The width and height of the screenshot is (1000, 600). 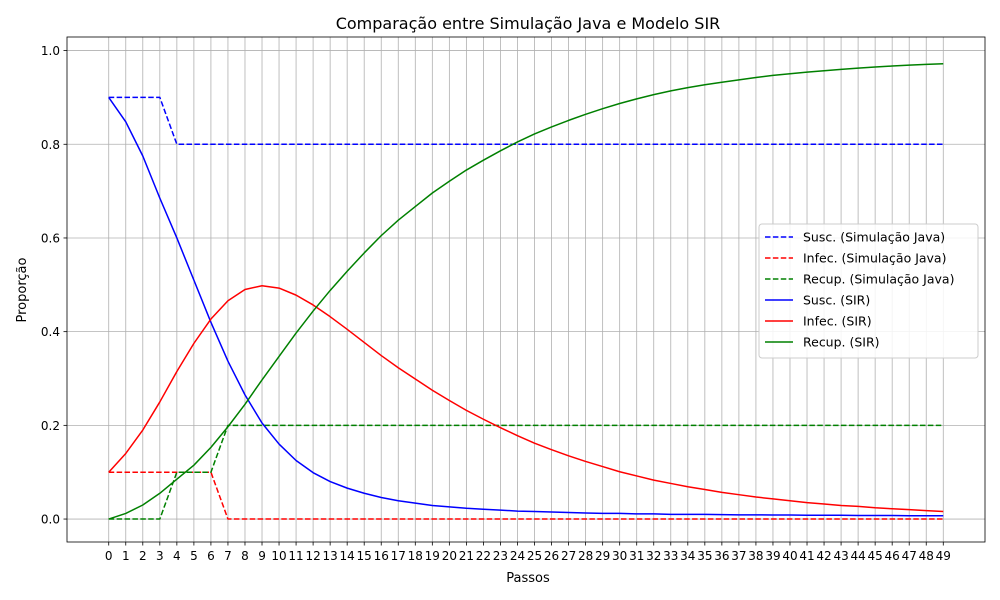 What do you see at coordinates (50, 238) in the screenshot?
I see `y-tick-label: 0.6` at bounding box center [50, 238].